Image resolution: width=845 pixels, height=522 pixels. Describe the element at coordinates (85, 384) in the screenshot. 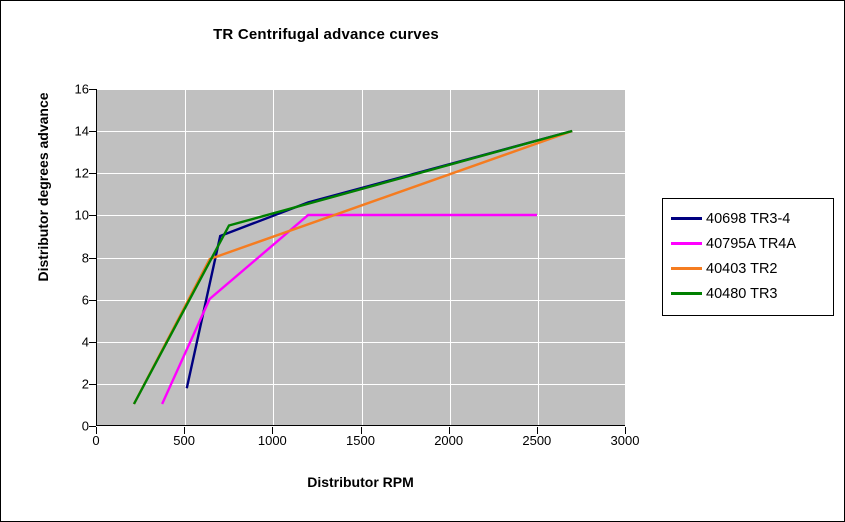

I see `y-tick-label: 2` at that location.